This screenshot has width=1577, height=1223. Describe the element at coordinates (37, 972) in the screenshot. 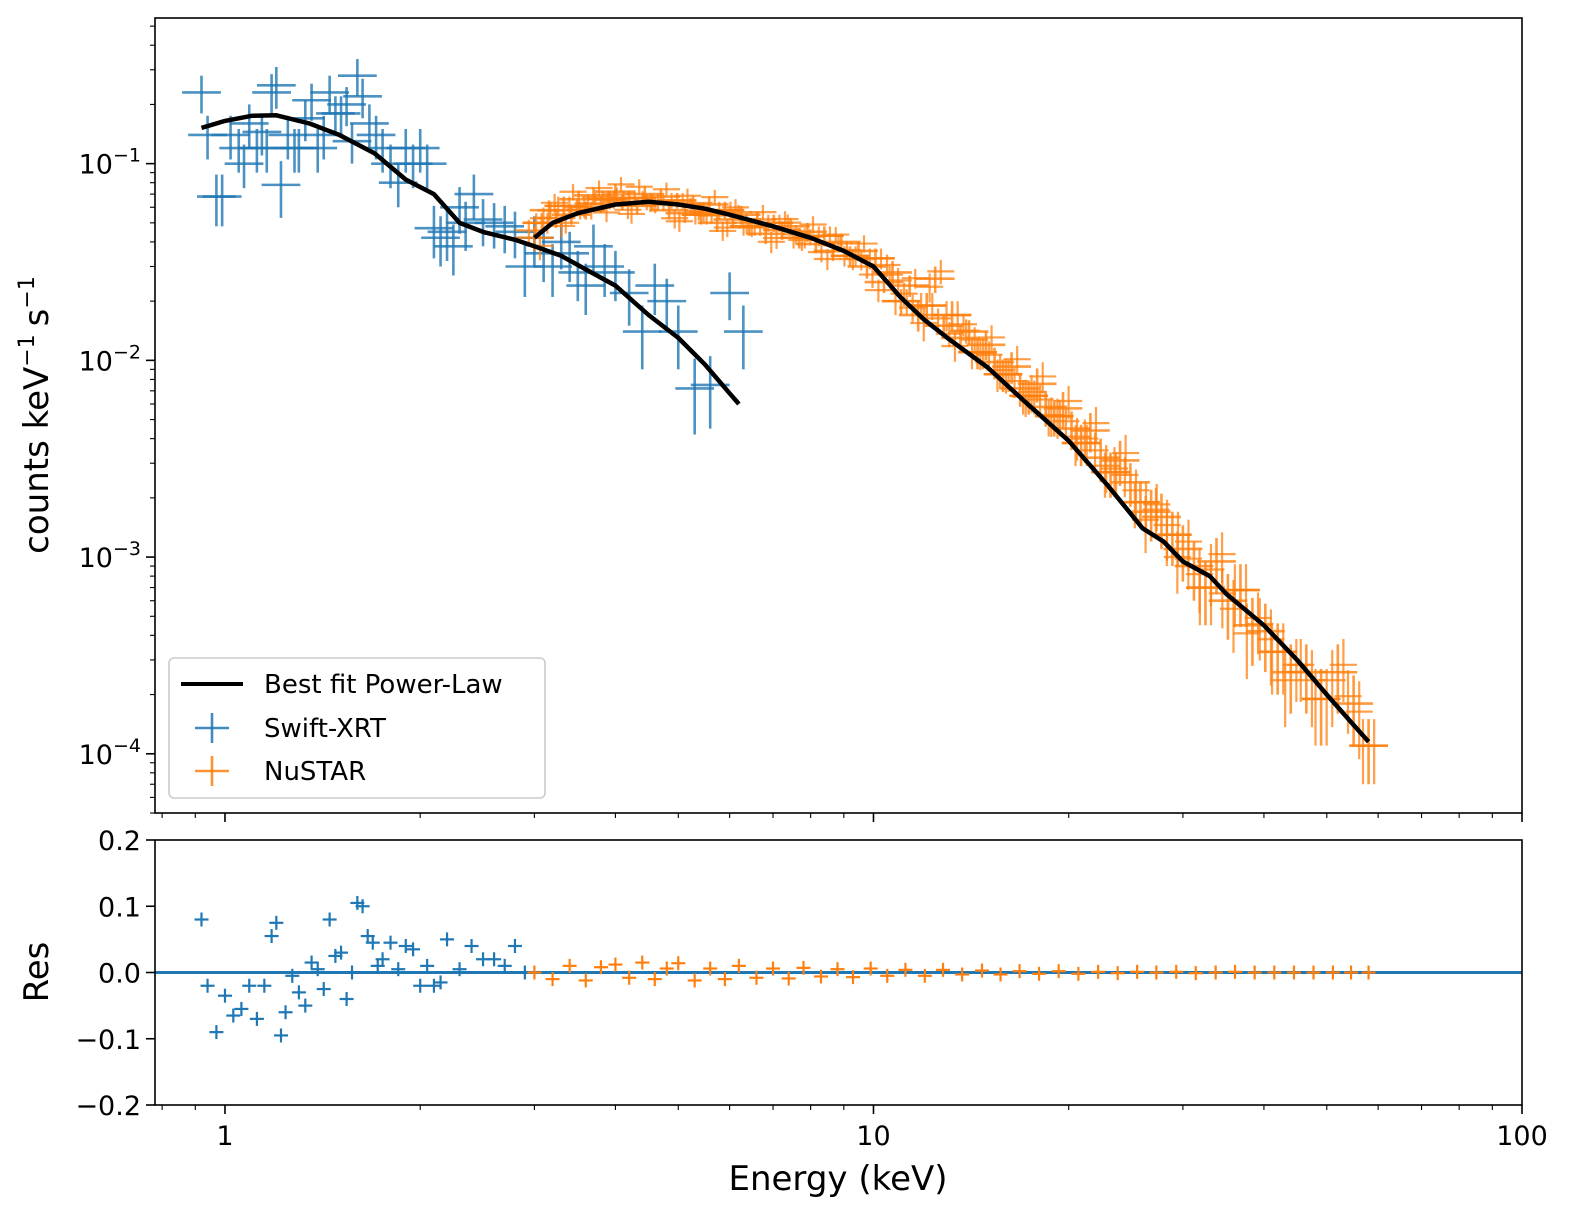

I see `residuals-y-axis-label: Res` at that location.